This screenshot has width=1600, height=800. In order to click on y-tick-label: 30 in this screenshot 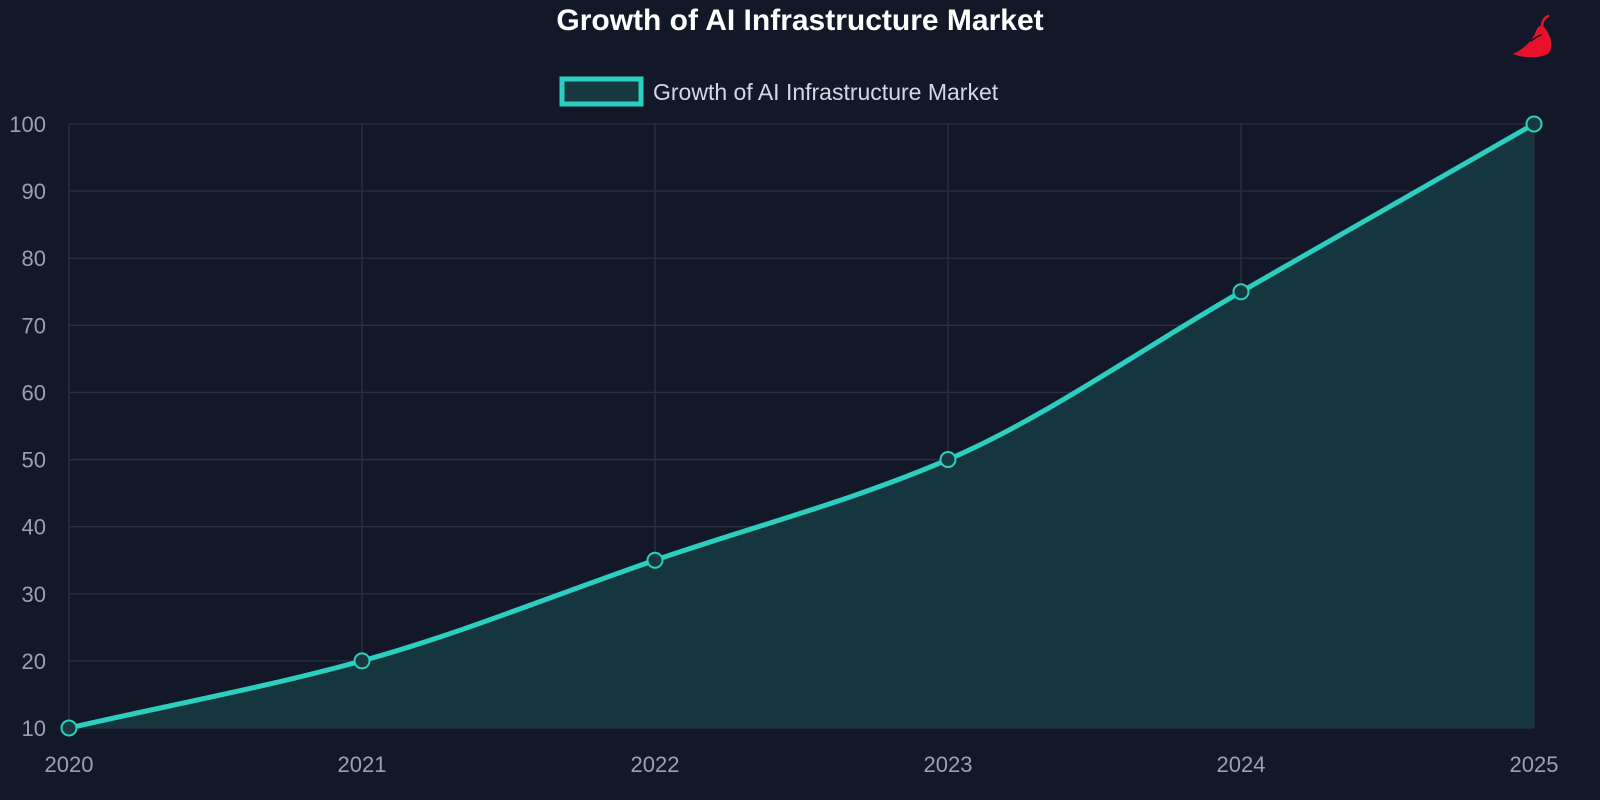, I will do `click(34, 594)`.